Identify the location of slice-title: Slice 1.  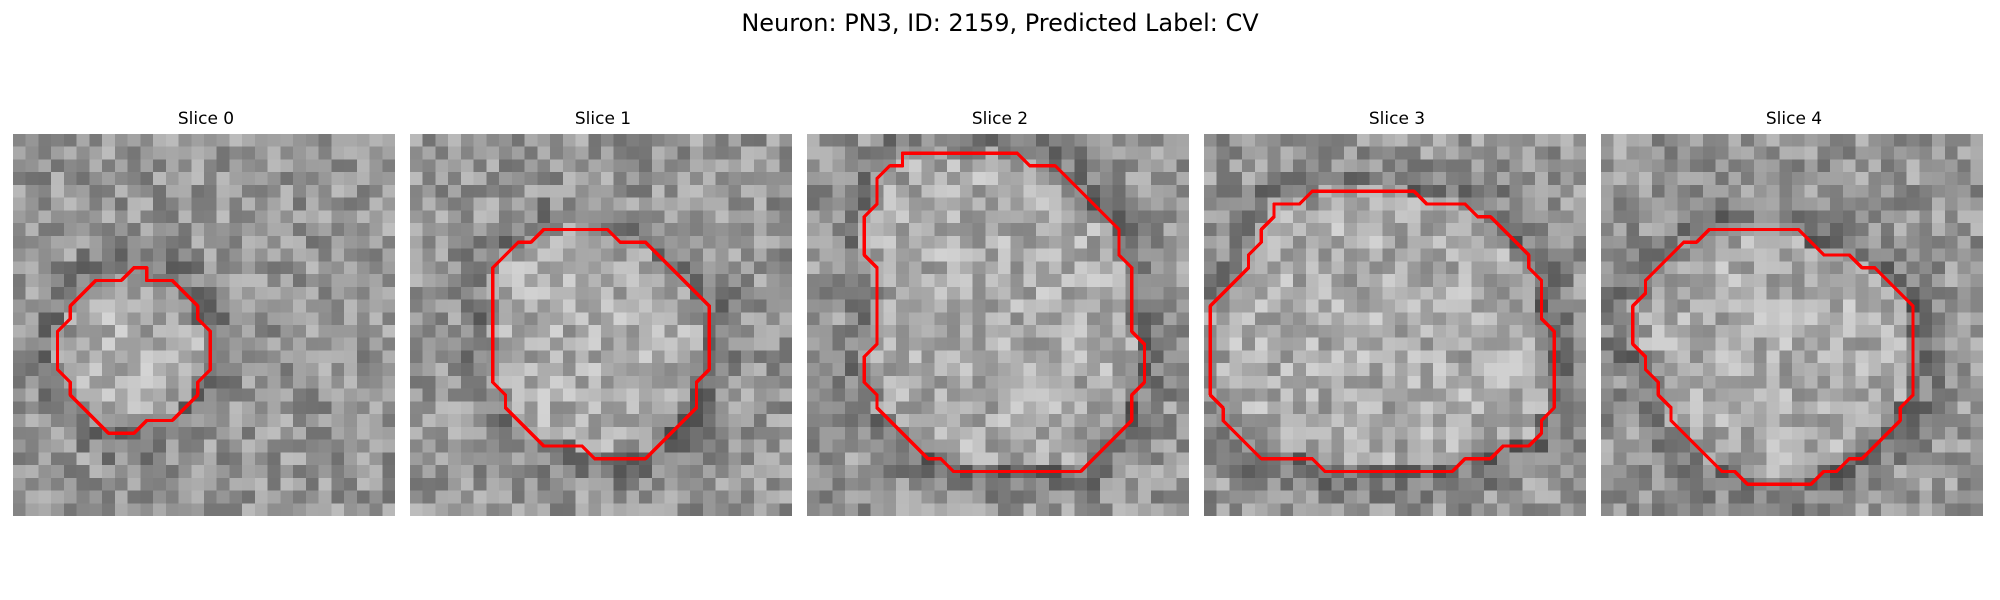
(603, 119).